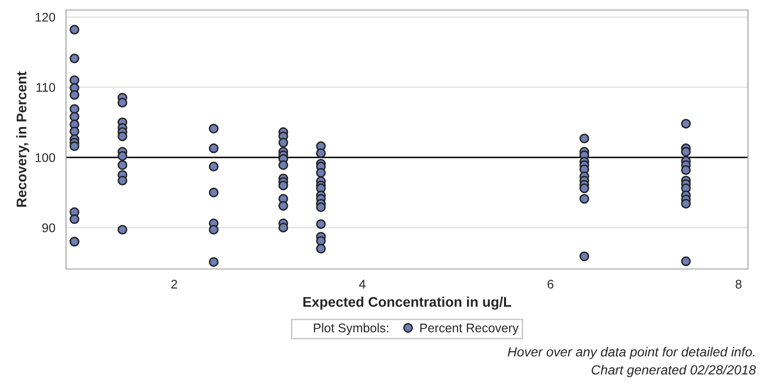 Image resolution: width=768 pixels, height=384 pixels. I want to click on y-tick-label: 90, so click(49, 227).